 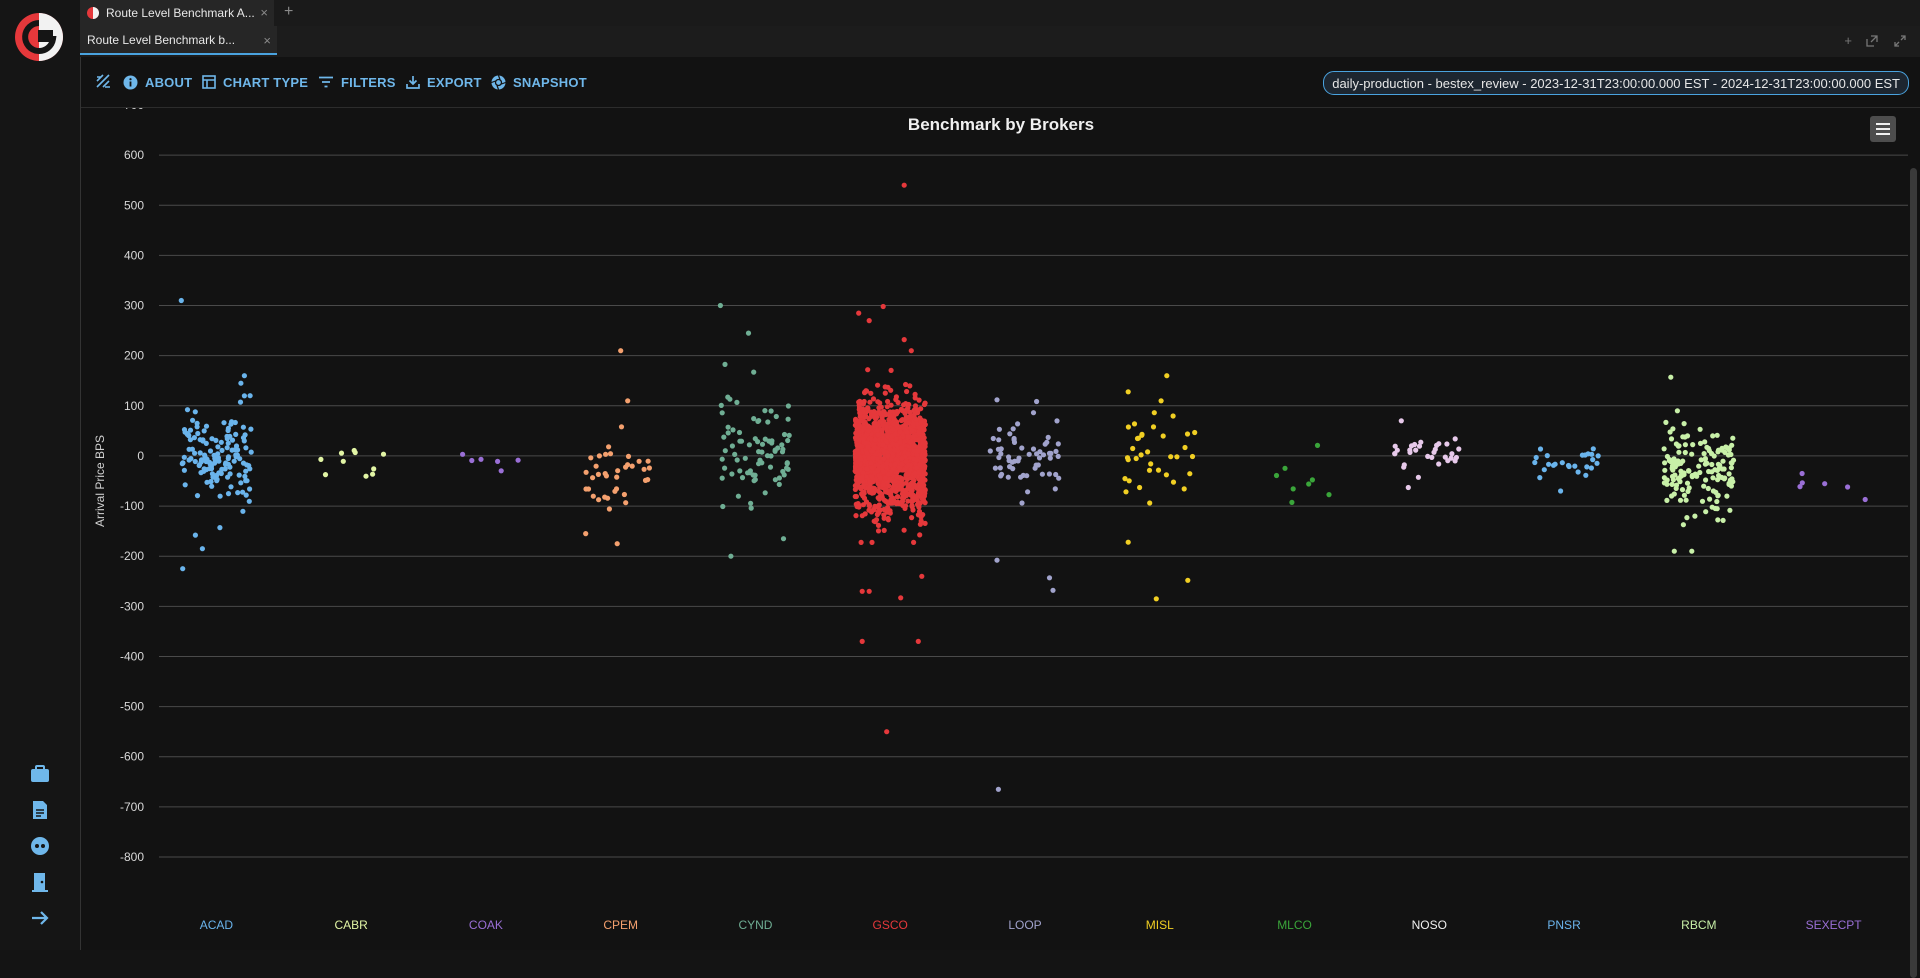 What do you see at coordinates (40, 882) in the screenshot?
I see `exit-icon` at bounding box center [40, 882].